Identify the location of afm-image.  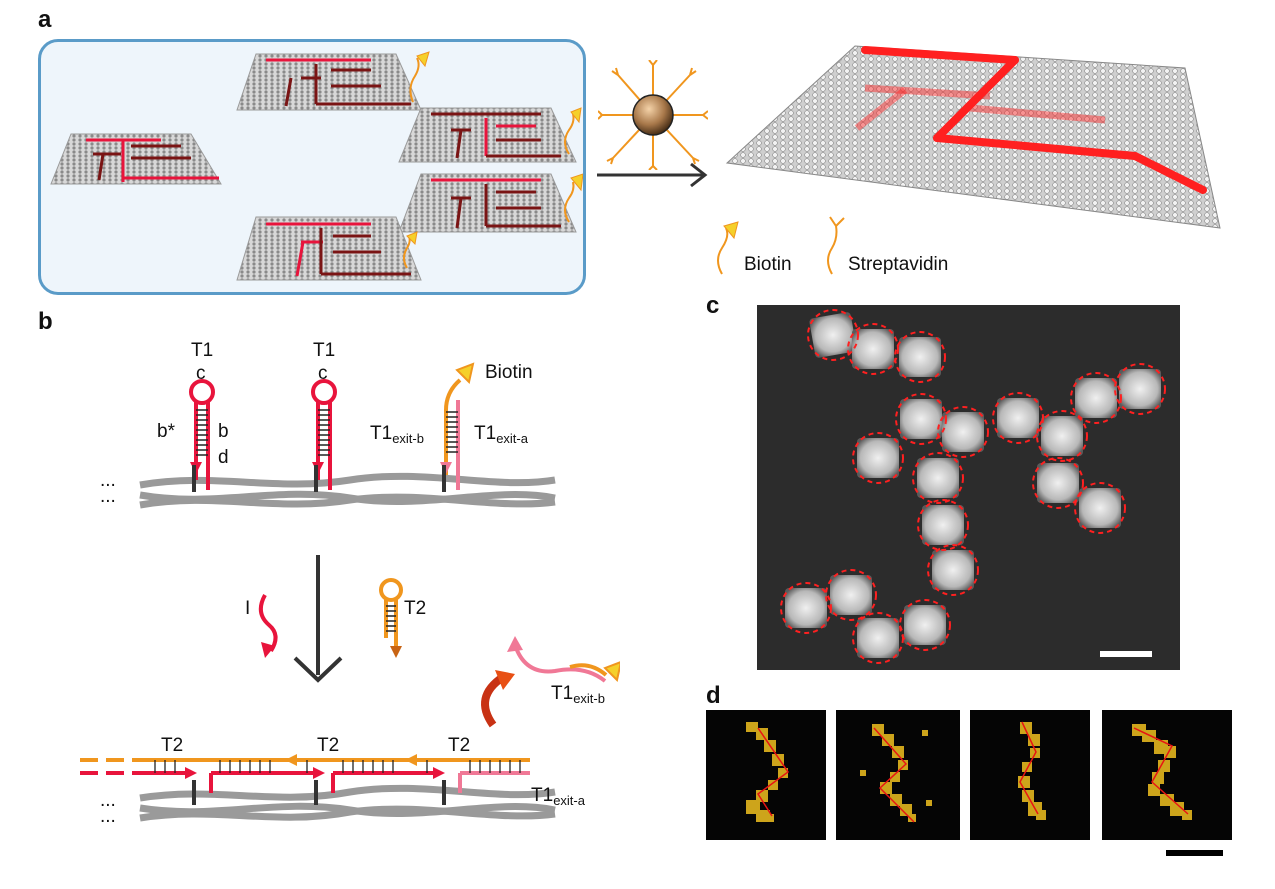
(968, 487).